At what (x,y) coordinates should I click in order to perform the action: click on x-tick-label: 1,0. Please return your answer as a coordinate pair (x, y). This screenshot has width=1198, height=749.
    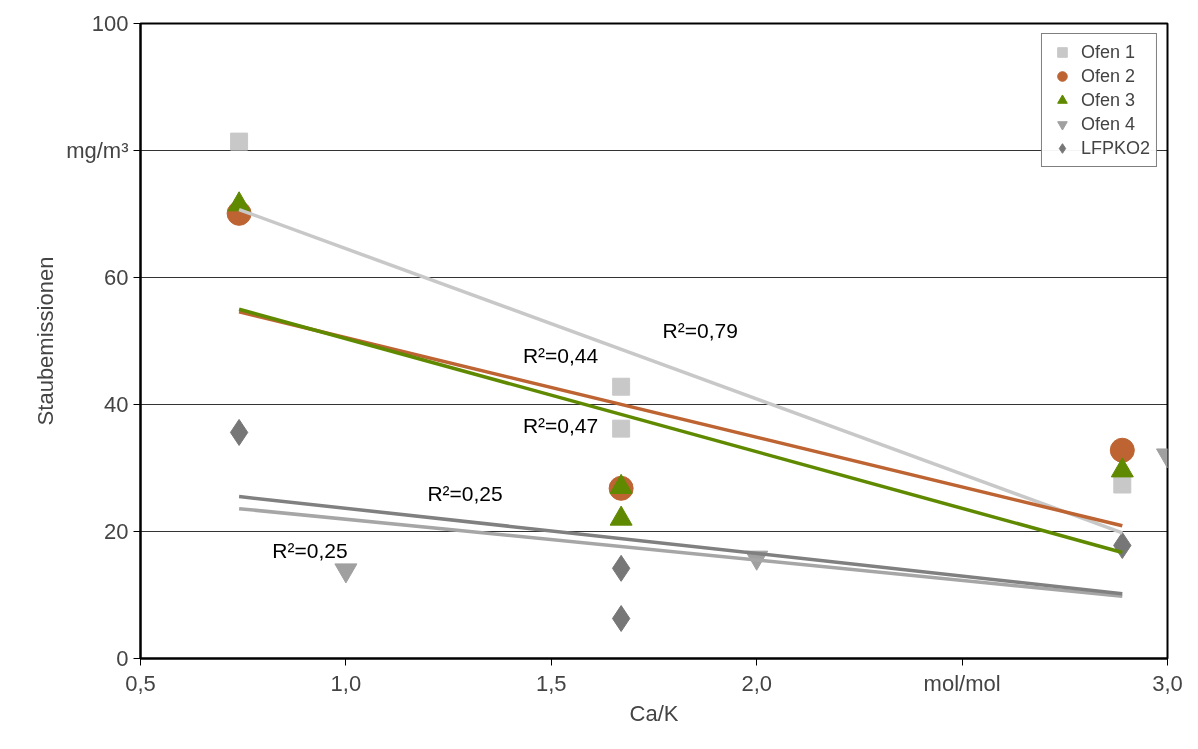
    Looking at the image, I should click on (346, 683).